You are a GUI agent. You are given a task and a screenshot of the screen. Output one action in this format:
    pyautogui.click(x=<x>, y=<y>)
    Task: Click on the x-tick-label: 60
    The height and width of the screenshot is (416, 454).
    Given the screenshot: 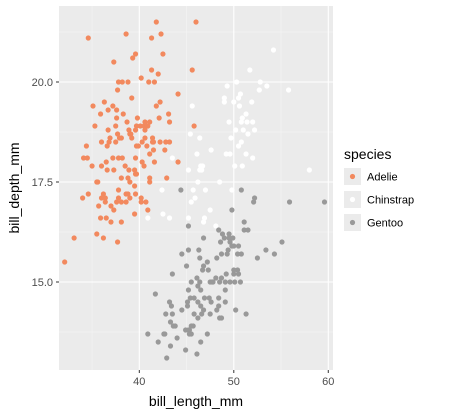 What is the action you would take?
    pyautogui.click(x=328, y=382)
    